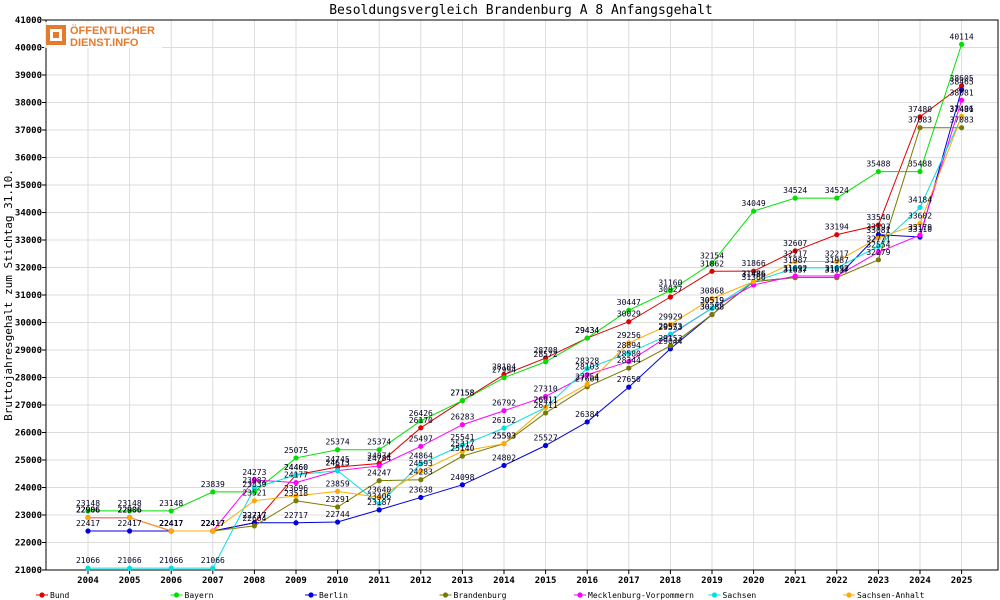 Image resolution: width=1000 pixels, height=600 pixels. I want to click on data-label: 24247, so click(379, 473).